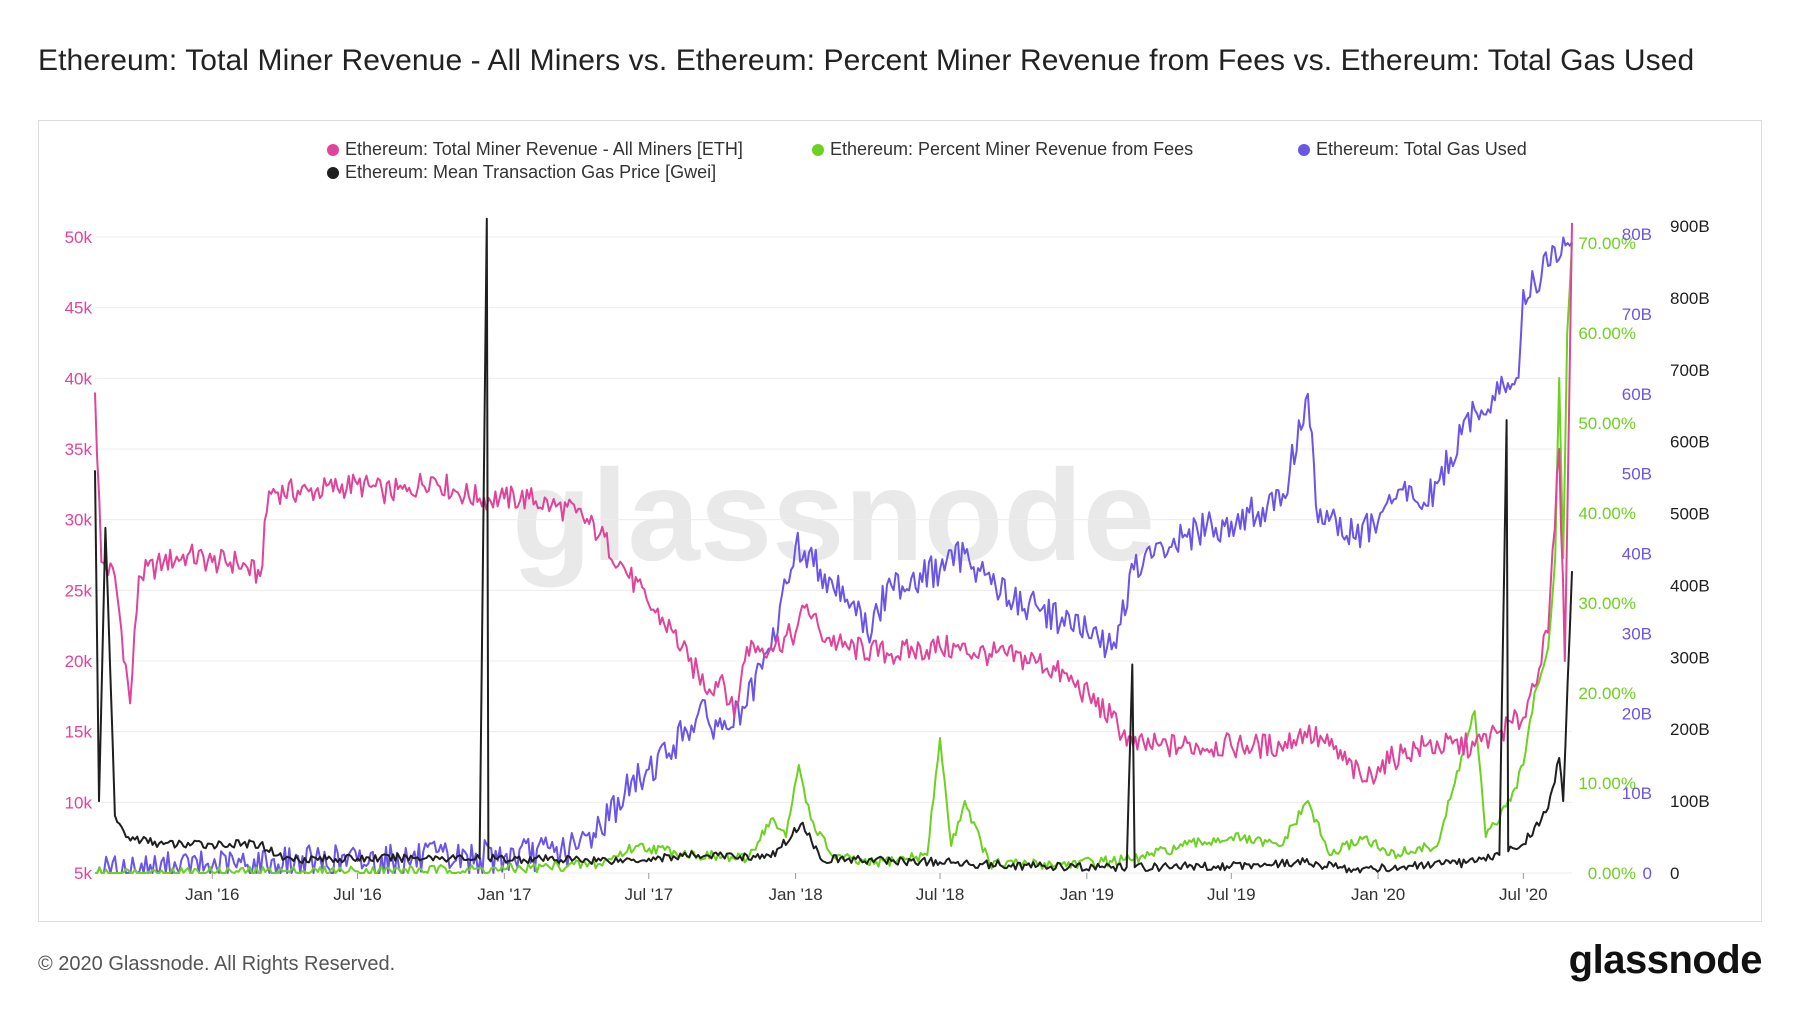 This screenshot has width=1800, height=1013. Describe the element at coordinates (504, 894) in the screenshot. I see `x-tick-label: Jan '17` at that location.